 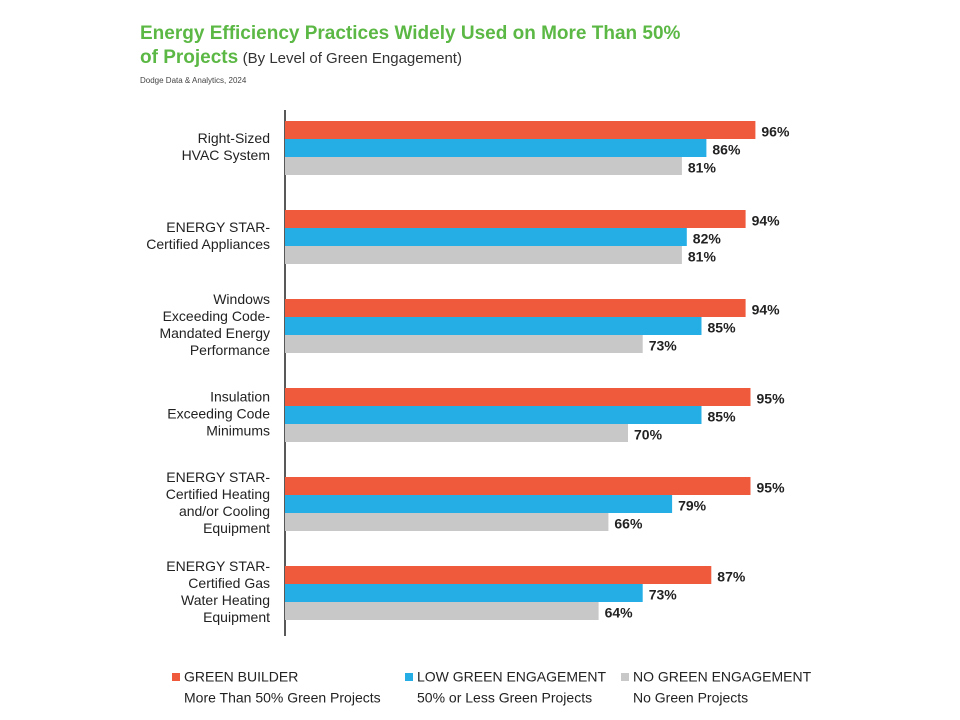 What do you see at coordinates (352, 58) in the screenshot?
I see `chart-subtitle: (By Level of Green Engagement)` at bounding box center [352, 58].